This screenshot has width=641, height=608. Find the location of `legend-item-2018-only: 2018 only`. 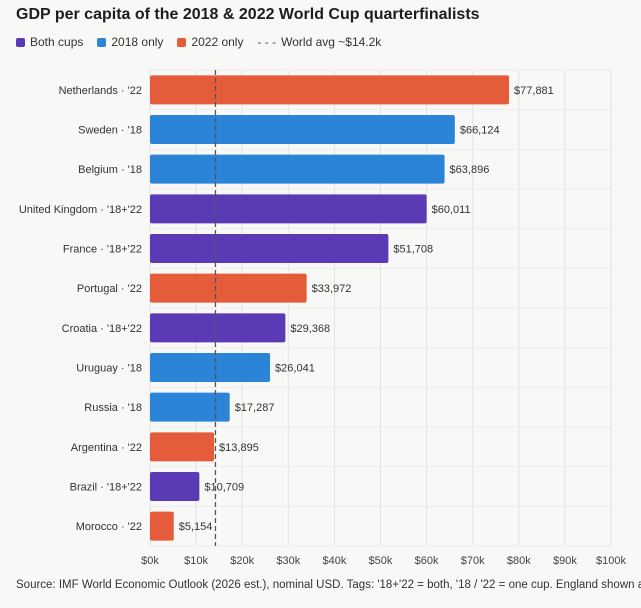

legend-item-2018-only: 2018 only is located at coordinates (130, 42).